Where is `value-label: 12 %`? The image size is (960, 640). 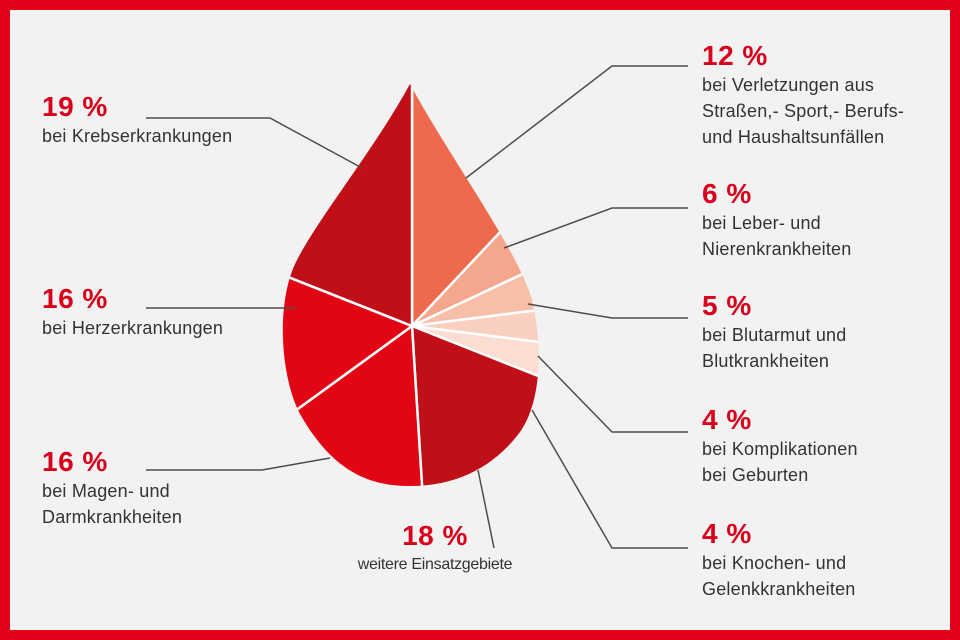
value-label: 12 % is located at coordinates (735, 55).